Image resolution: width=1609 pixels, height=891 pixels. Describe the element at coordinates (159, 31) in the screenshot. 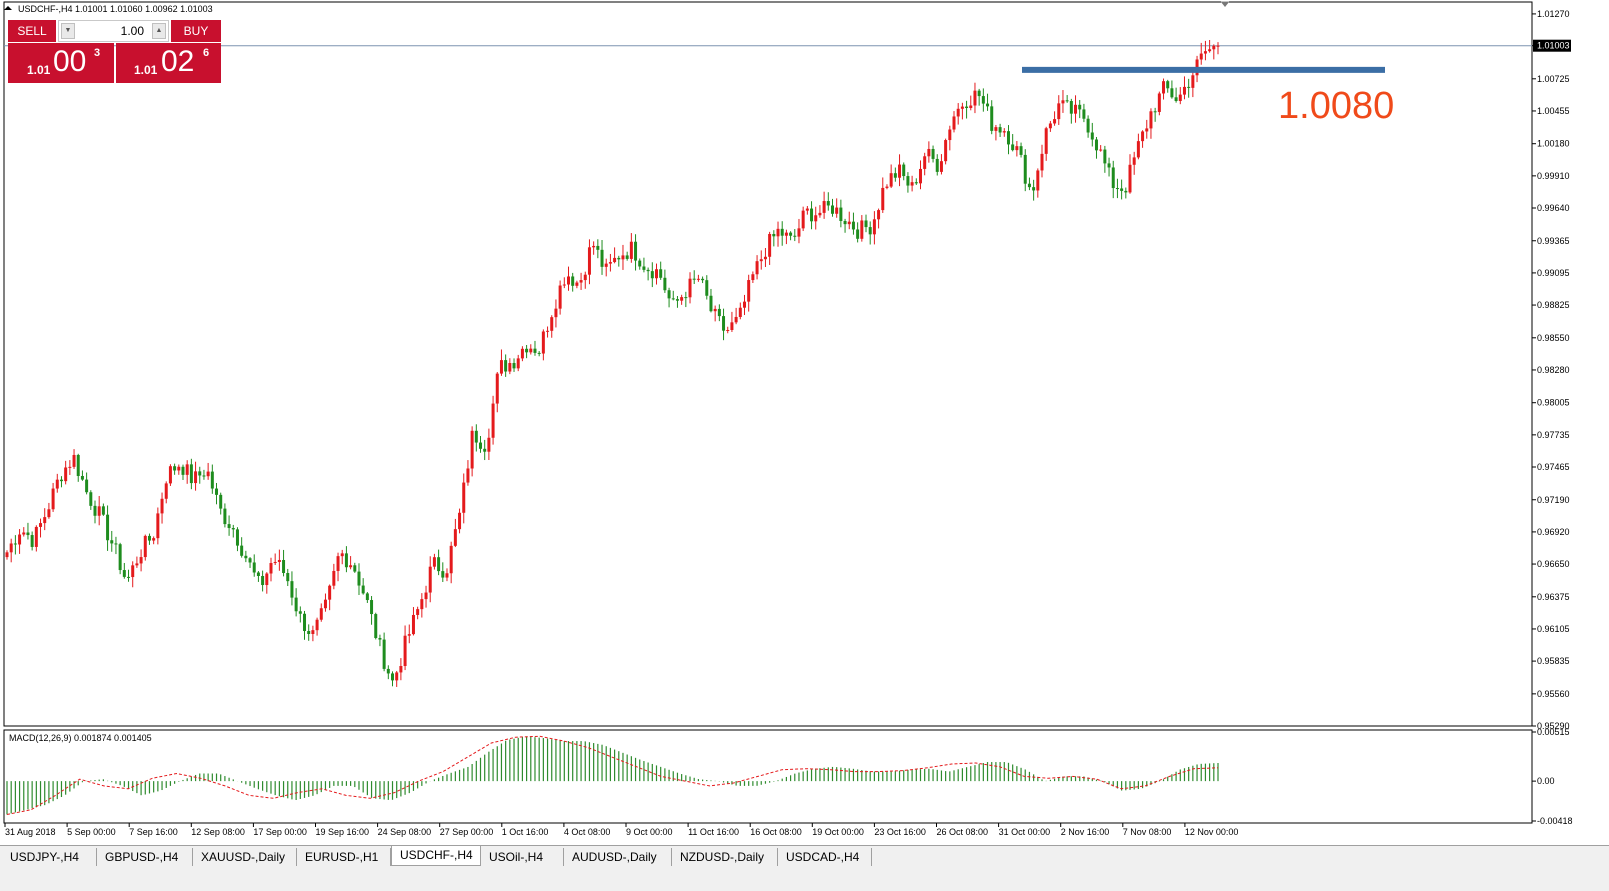

I see `lot-increase-icon: ▲` at that location.